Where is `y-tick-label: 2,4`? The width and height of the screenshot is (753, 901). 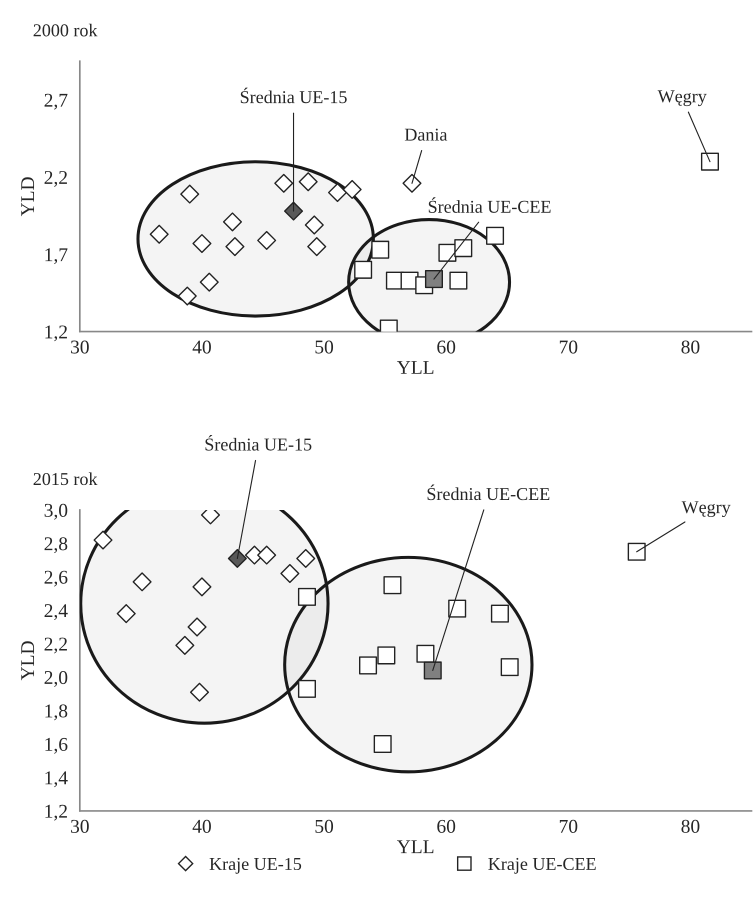
y-tick-label: 2,4 is located at coordinates (56, 612).